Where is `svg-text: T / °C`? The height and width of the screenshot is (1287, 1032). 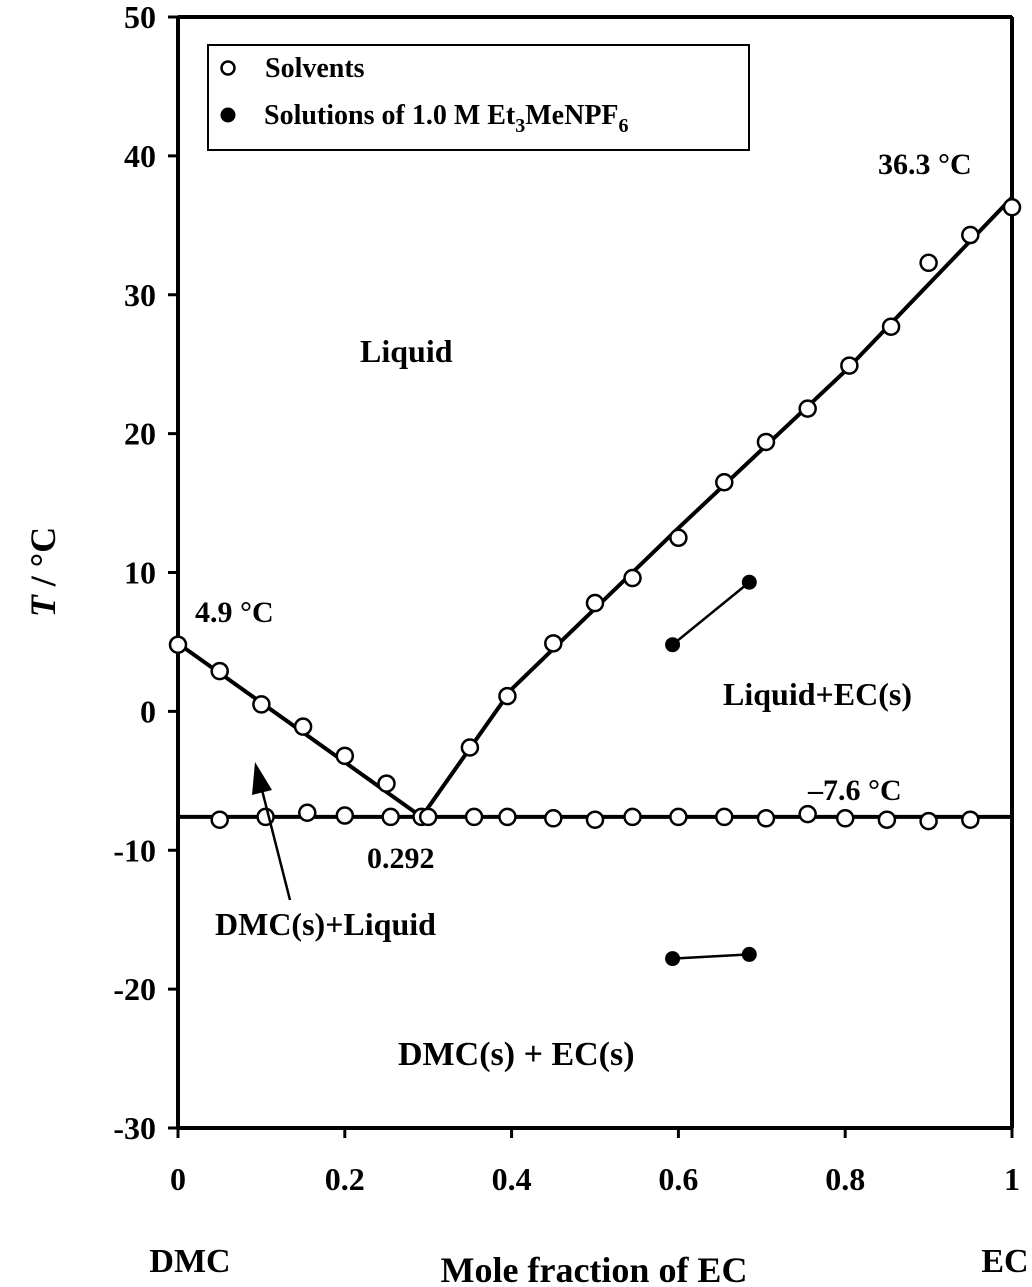
svg-text: T / °C is located at coordinates (43, 572).